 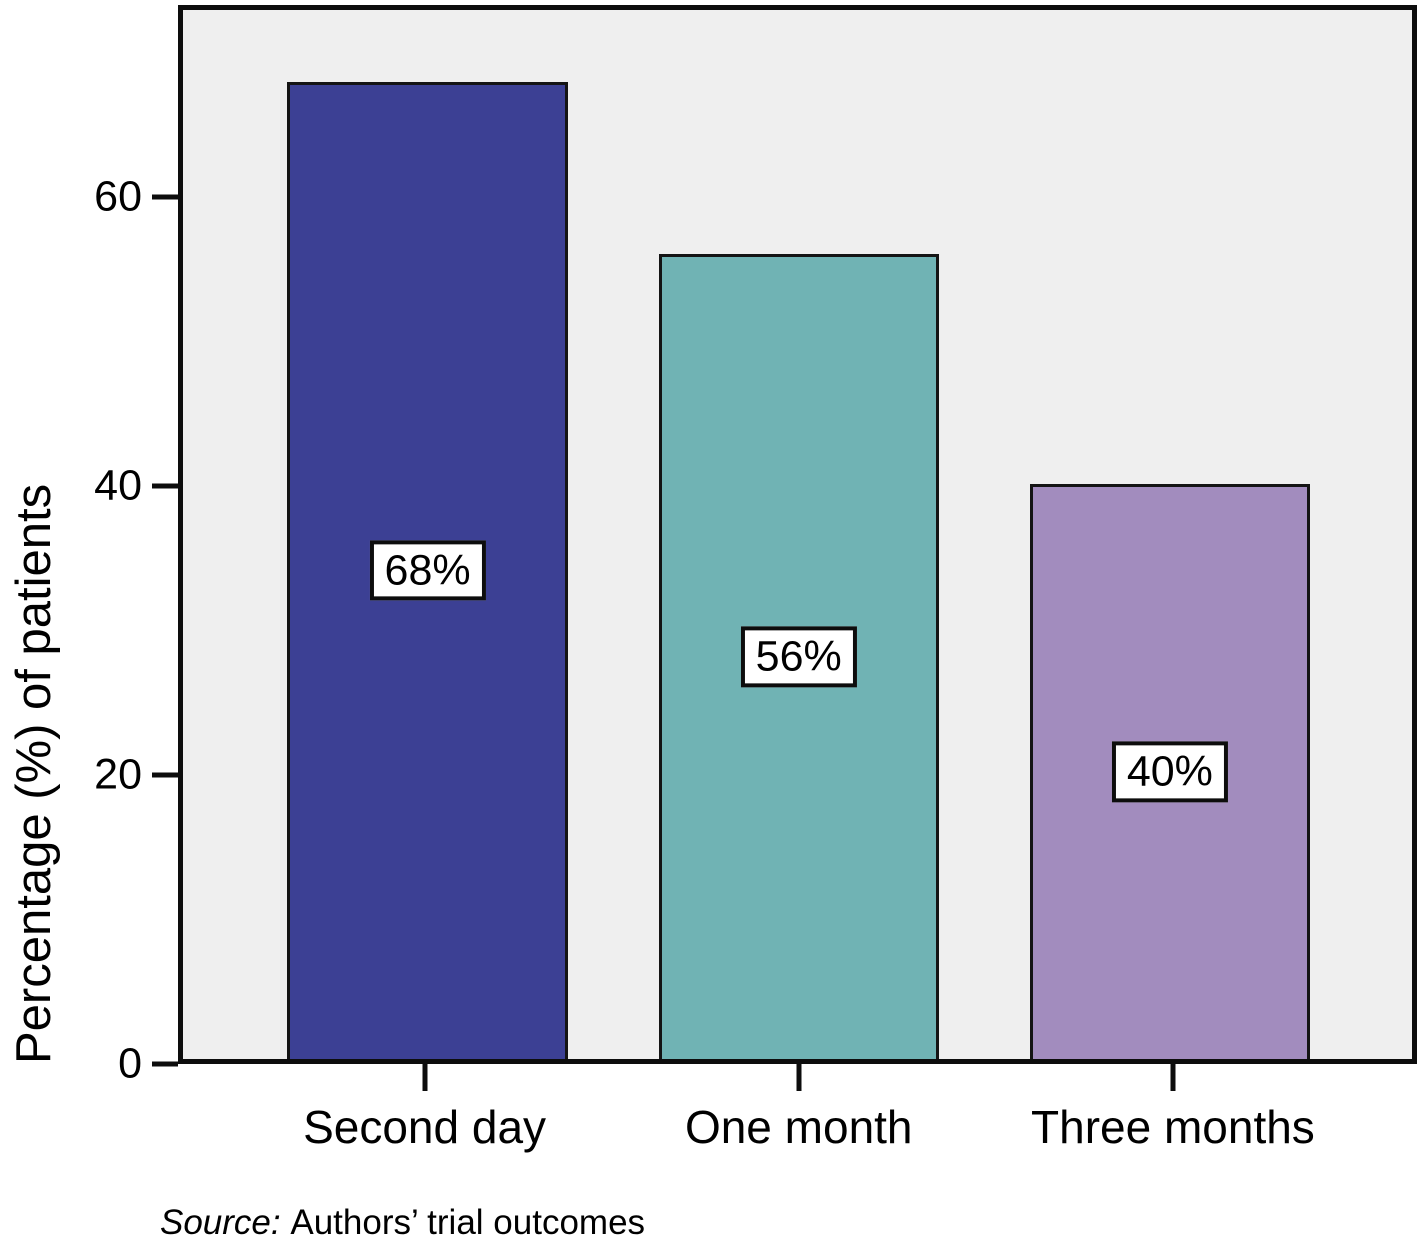 What do you see at coordinates (798, 657) in the screenshot?
I see `bar-value-label-one-month: 56%` at bounding box center [798, 657].